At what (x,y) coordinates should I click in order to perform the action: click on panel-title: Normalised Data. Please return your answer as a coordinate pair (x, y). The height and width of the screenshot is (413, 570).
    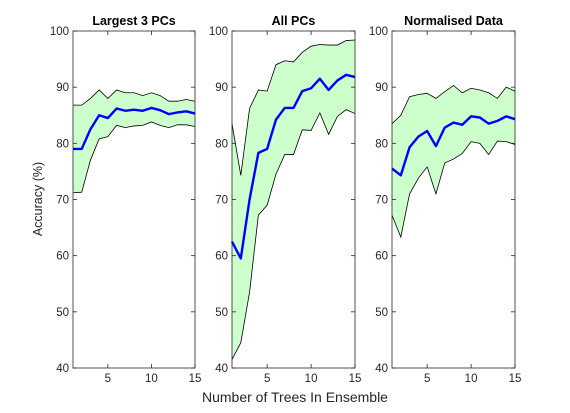
    Looking at the image, I should click on (454, 21).